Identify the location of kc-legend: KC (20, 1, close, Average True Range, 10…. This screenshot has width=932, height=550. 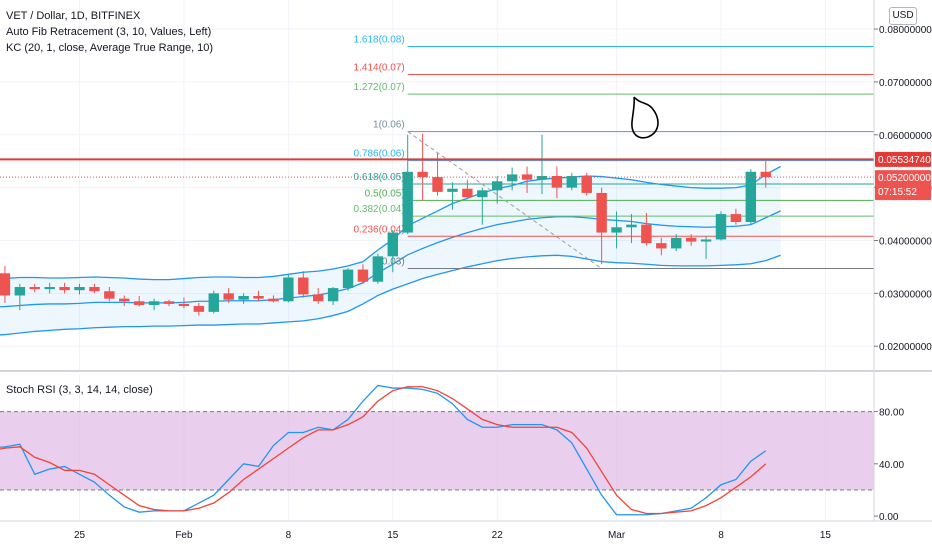
(110, 48).